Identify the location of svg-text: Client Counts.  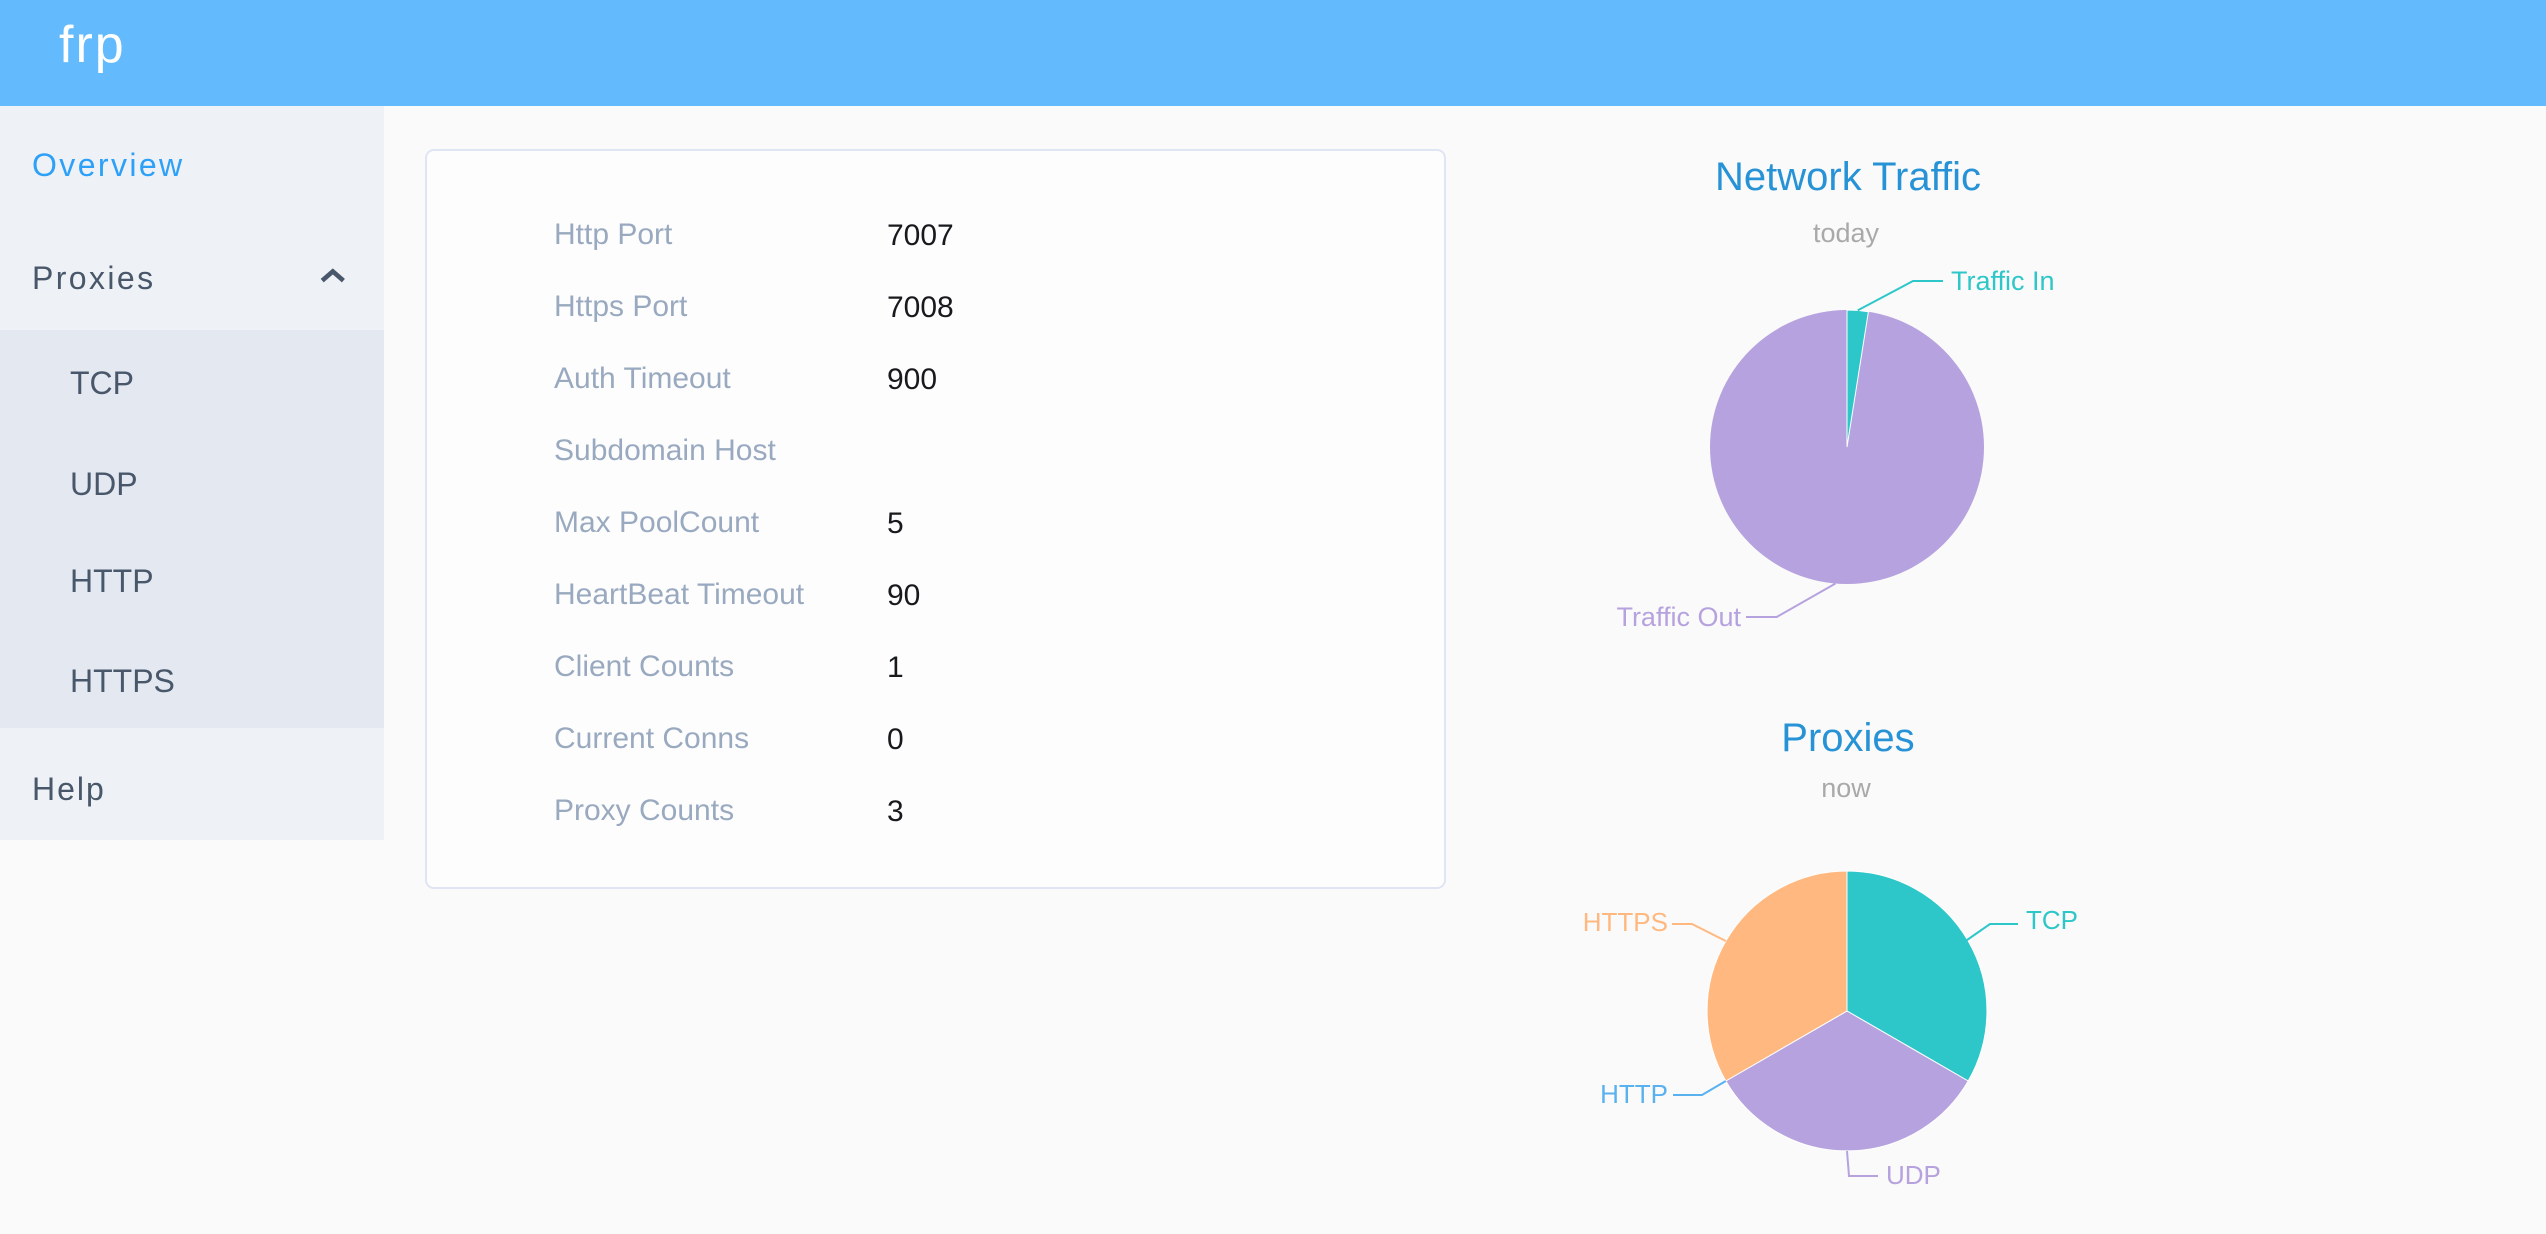
(644, 666).